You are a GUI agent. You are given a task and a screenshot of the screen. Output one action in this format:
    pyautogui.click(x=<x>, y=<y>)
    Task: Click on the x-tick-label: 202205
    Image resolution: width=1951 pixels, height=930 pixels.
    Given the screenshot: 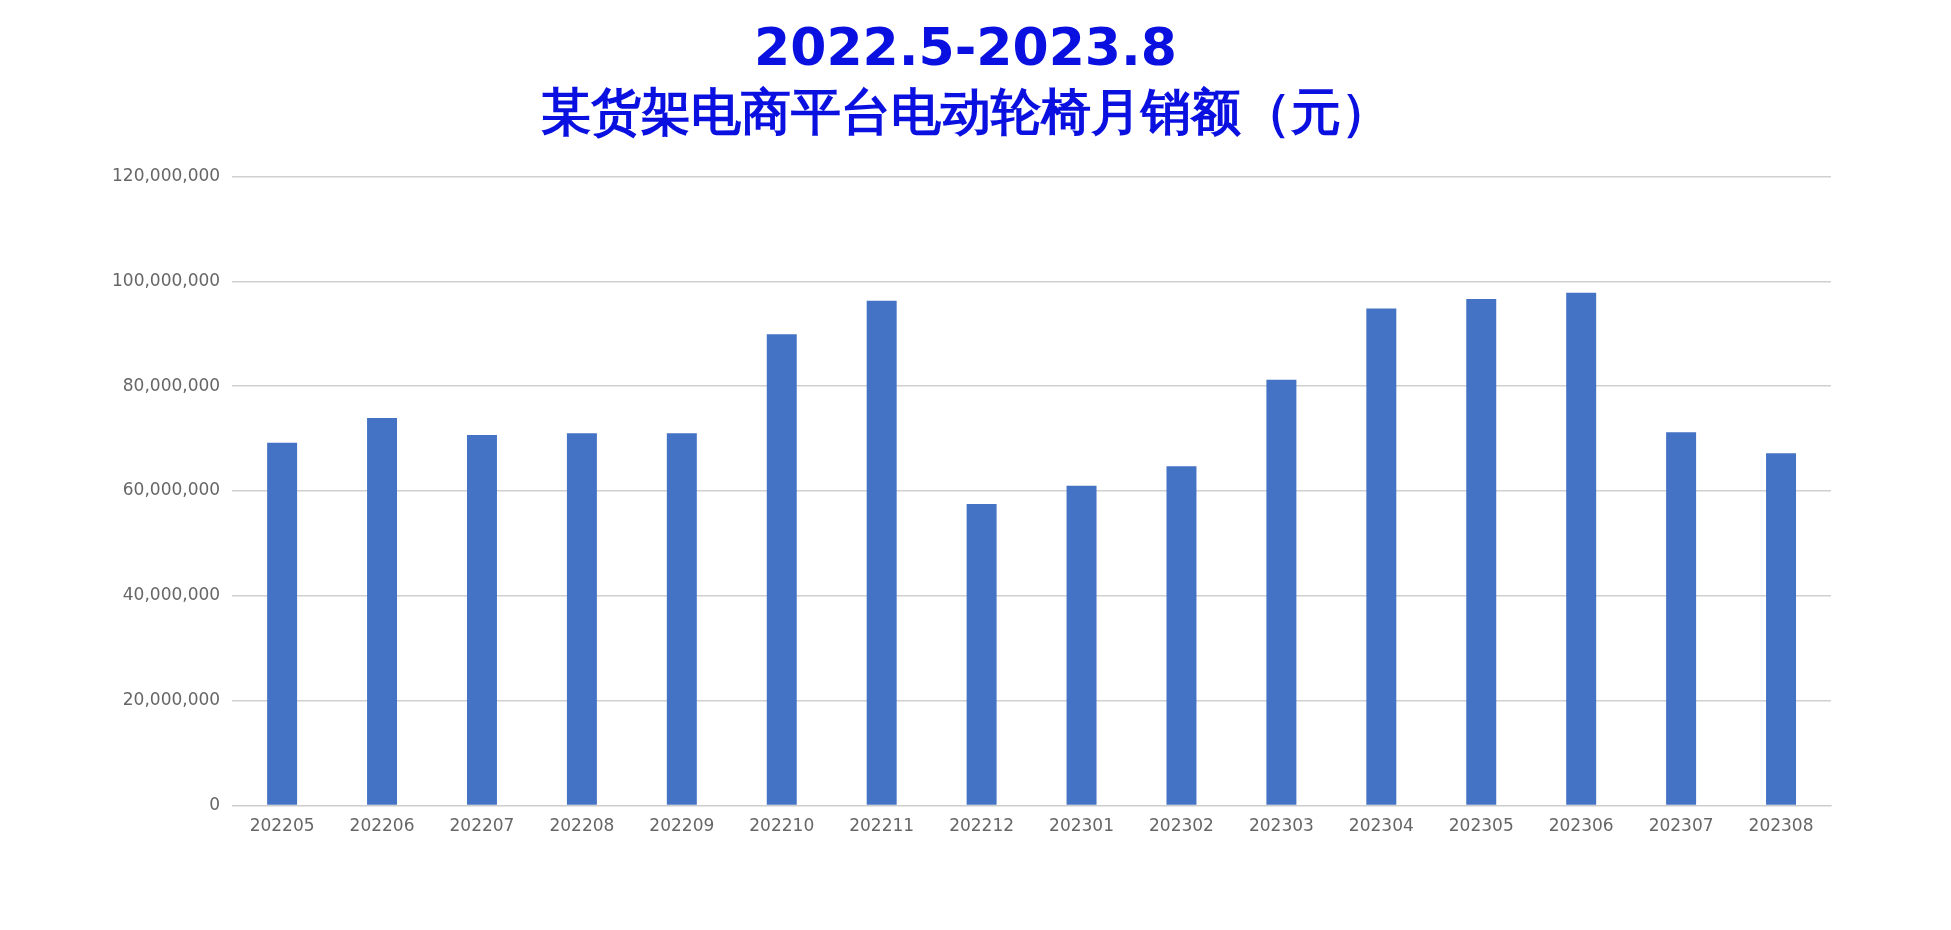 What is the action you would take?
    pyautogui.click(x=282, y=825)
    